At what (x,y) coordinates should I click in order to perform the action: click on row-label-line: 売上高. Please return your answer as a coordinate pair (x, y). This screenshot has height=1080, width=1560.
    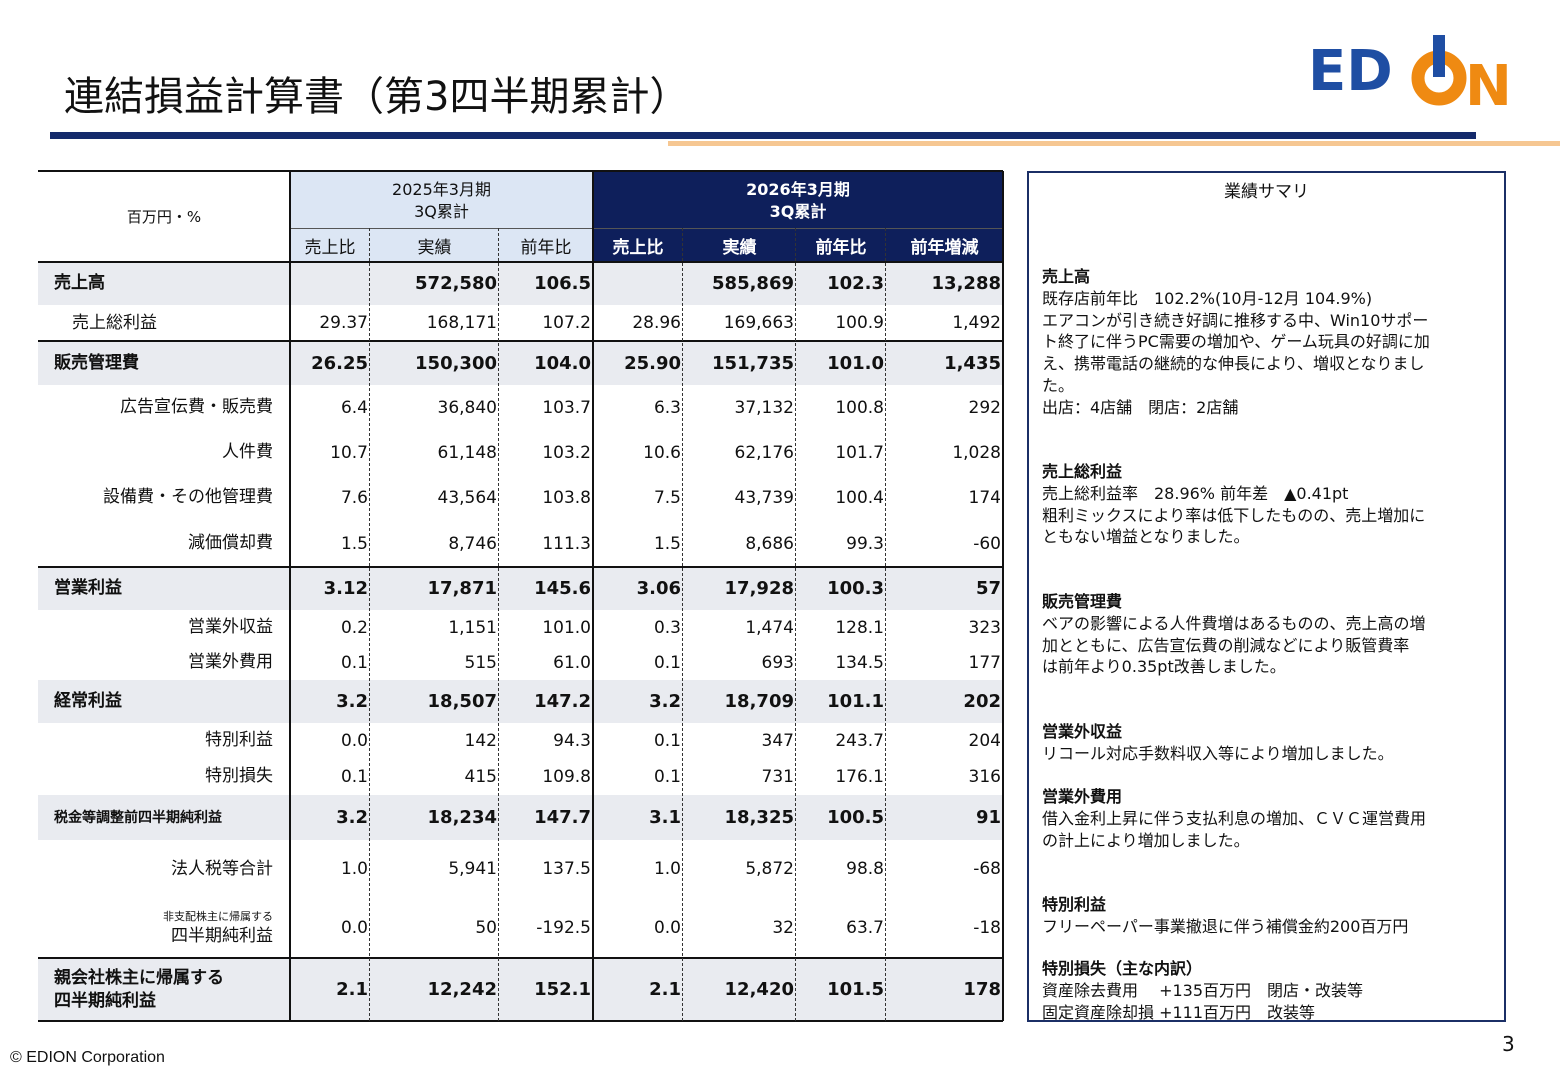
    Looking at the image, I should click on (79, 283).